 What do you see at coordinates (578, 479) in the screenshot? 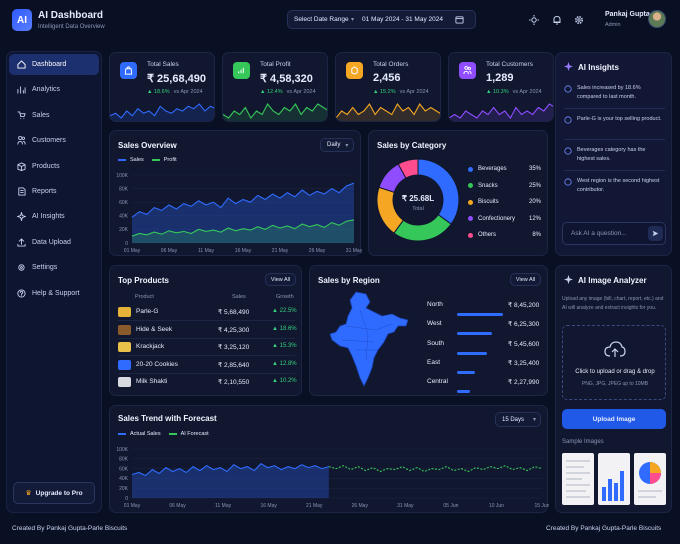
I see `sample-image-bill` at bounding box center [578, 479].